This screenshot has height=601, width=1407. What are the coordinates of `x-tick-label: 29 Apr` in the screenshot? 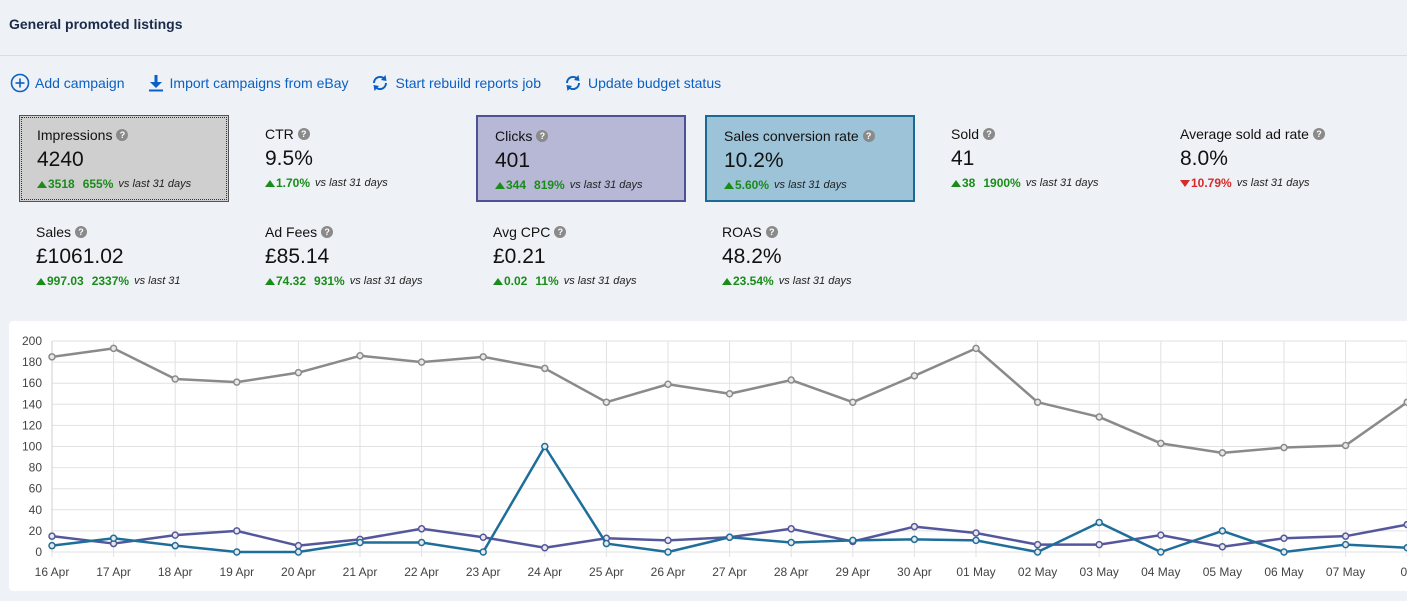 It's located at (852, 572).